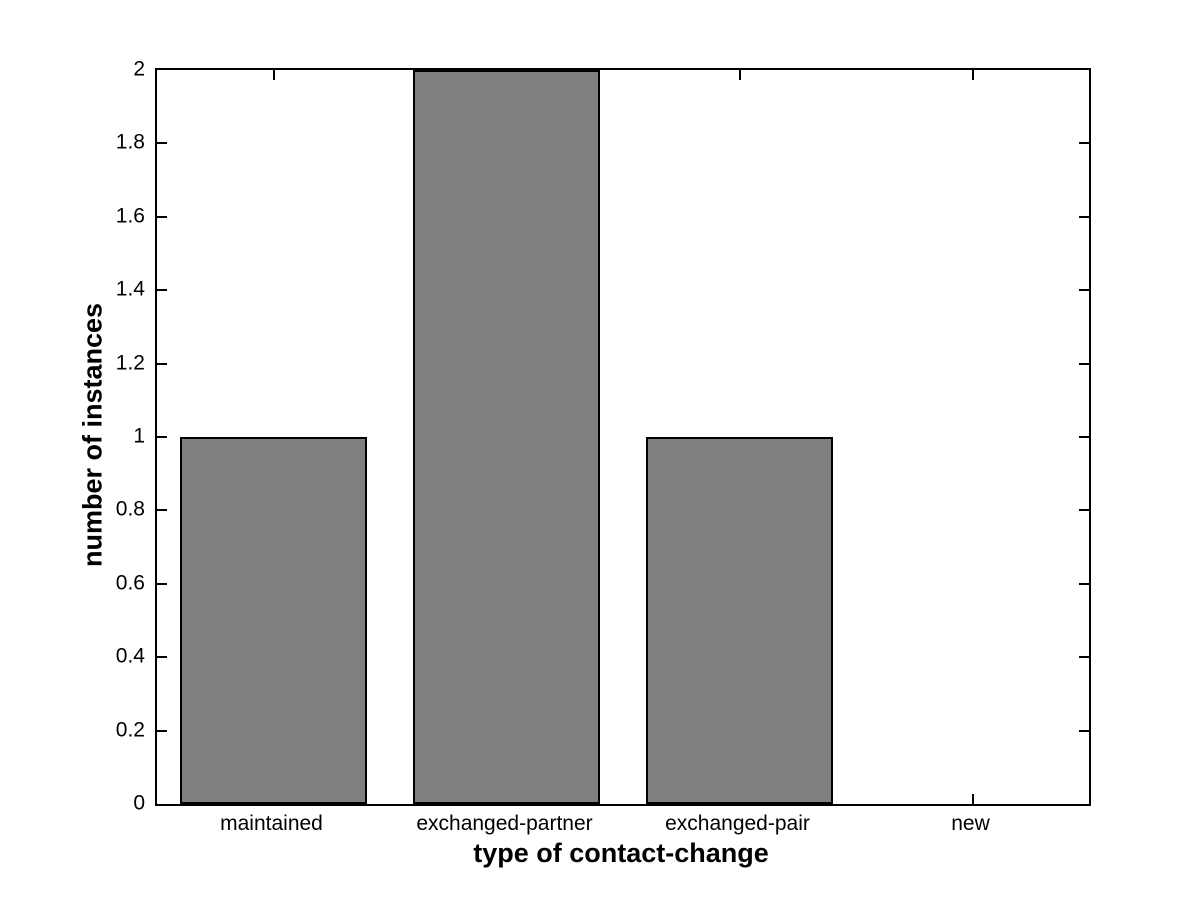 The image size is (1201, 901). I want to click on y-tick-label: 1.2, so click(130, 363).